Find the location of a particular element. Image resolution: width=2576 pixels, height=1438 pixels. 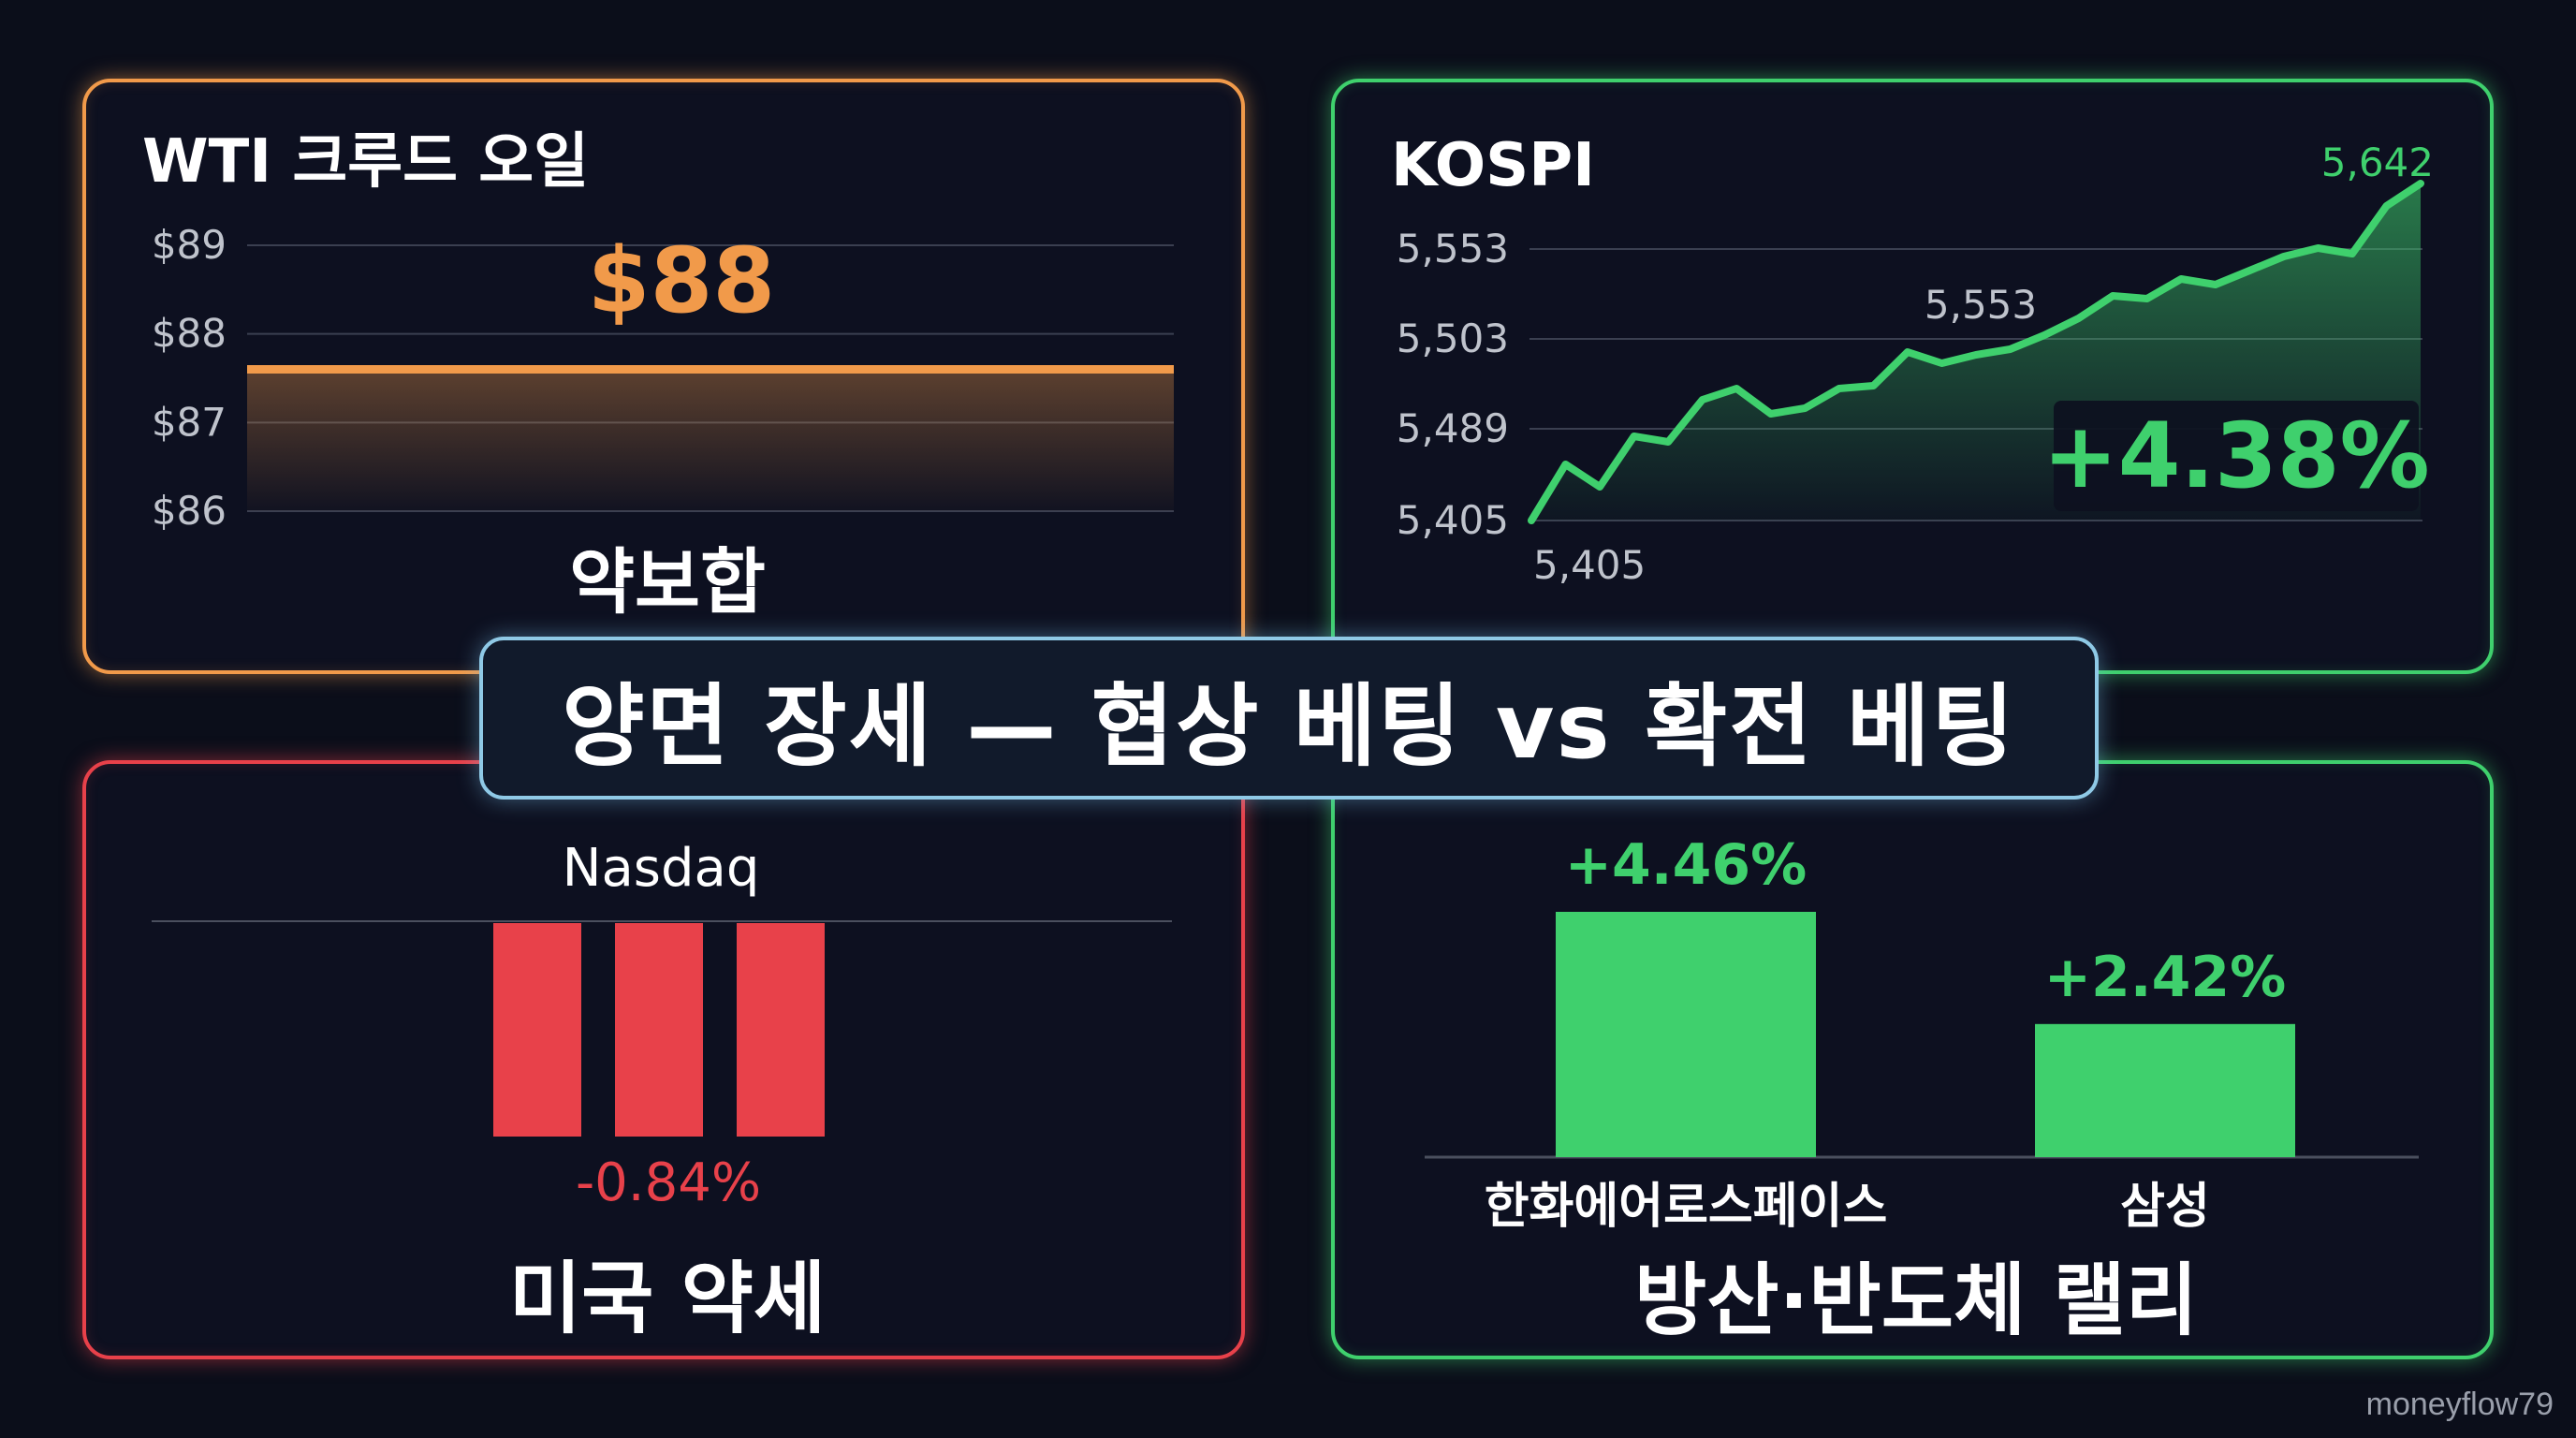

nasdaq-value-label: -0.84% is located at coordinates (668, 1182).